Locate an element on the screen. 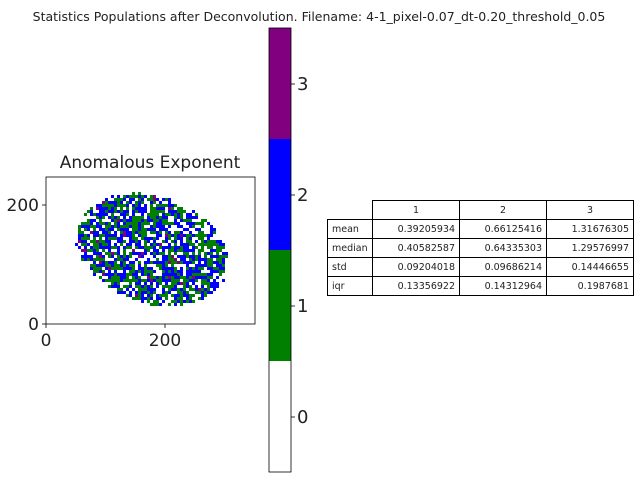 This screenshot has height=480, width=640. colorbar-frame is located at coordinates (280, 250).